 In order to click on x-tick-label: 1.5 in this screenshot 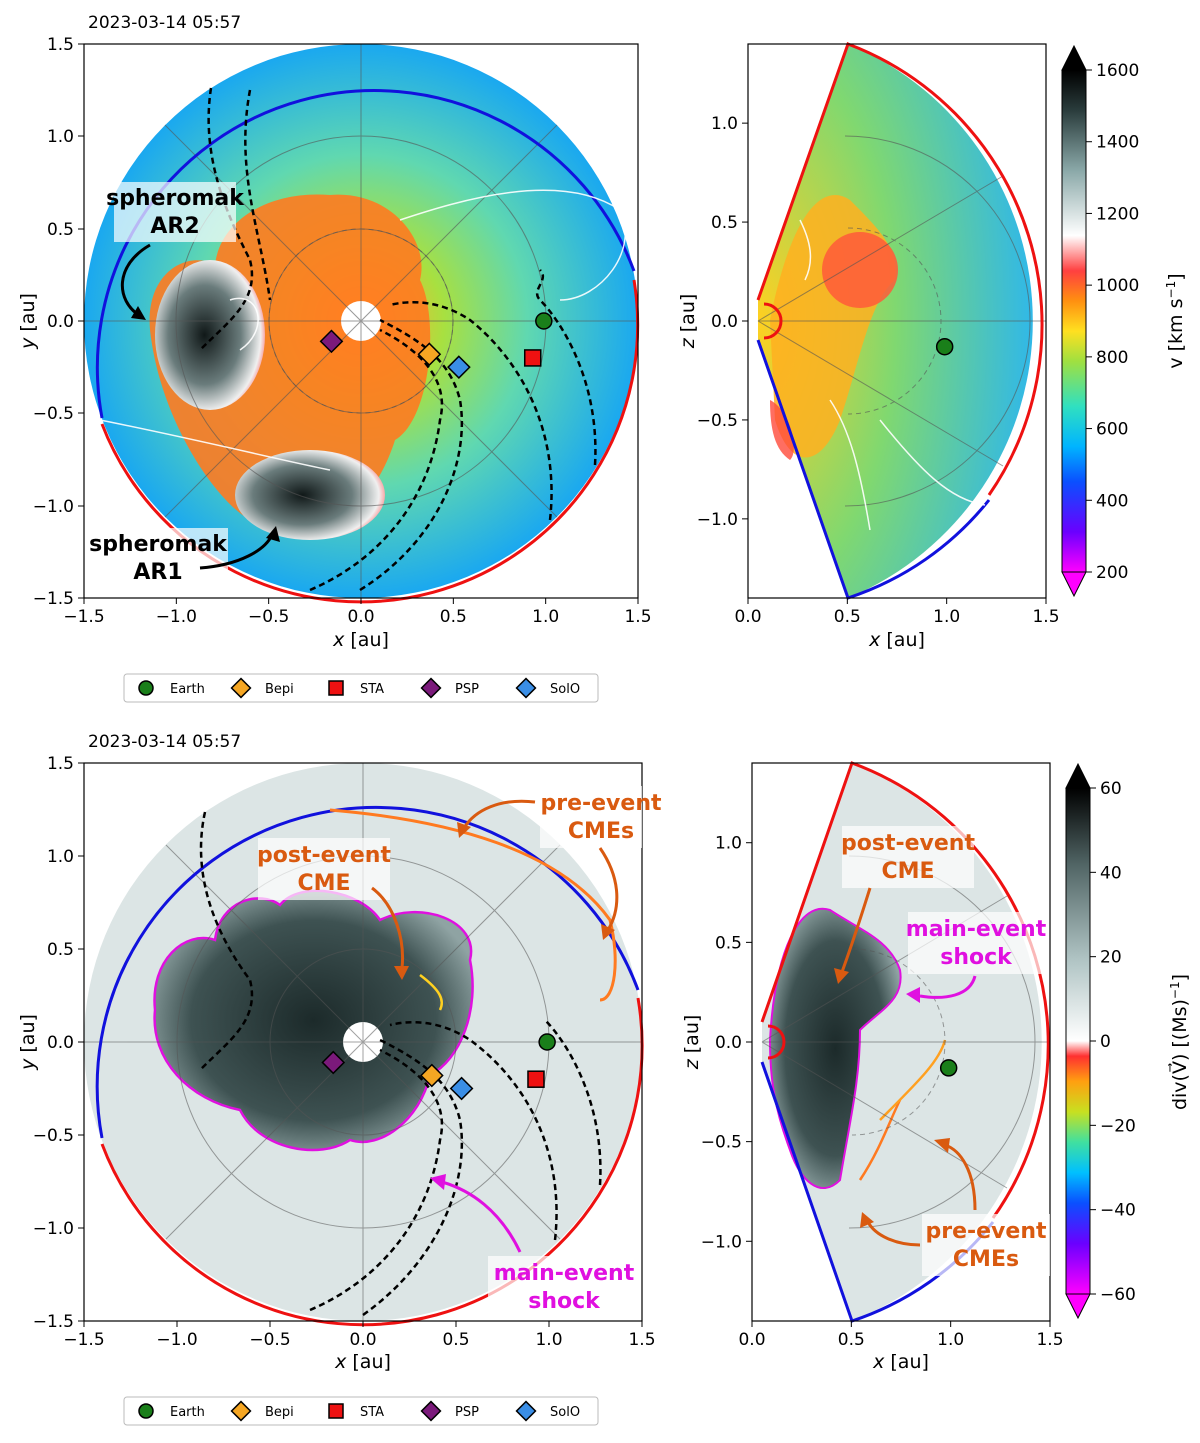, I will do `click(641, 1340)`.